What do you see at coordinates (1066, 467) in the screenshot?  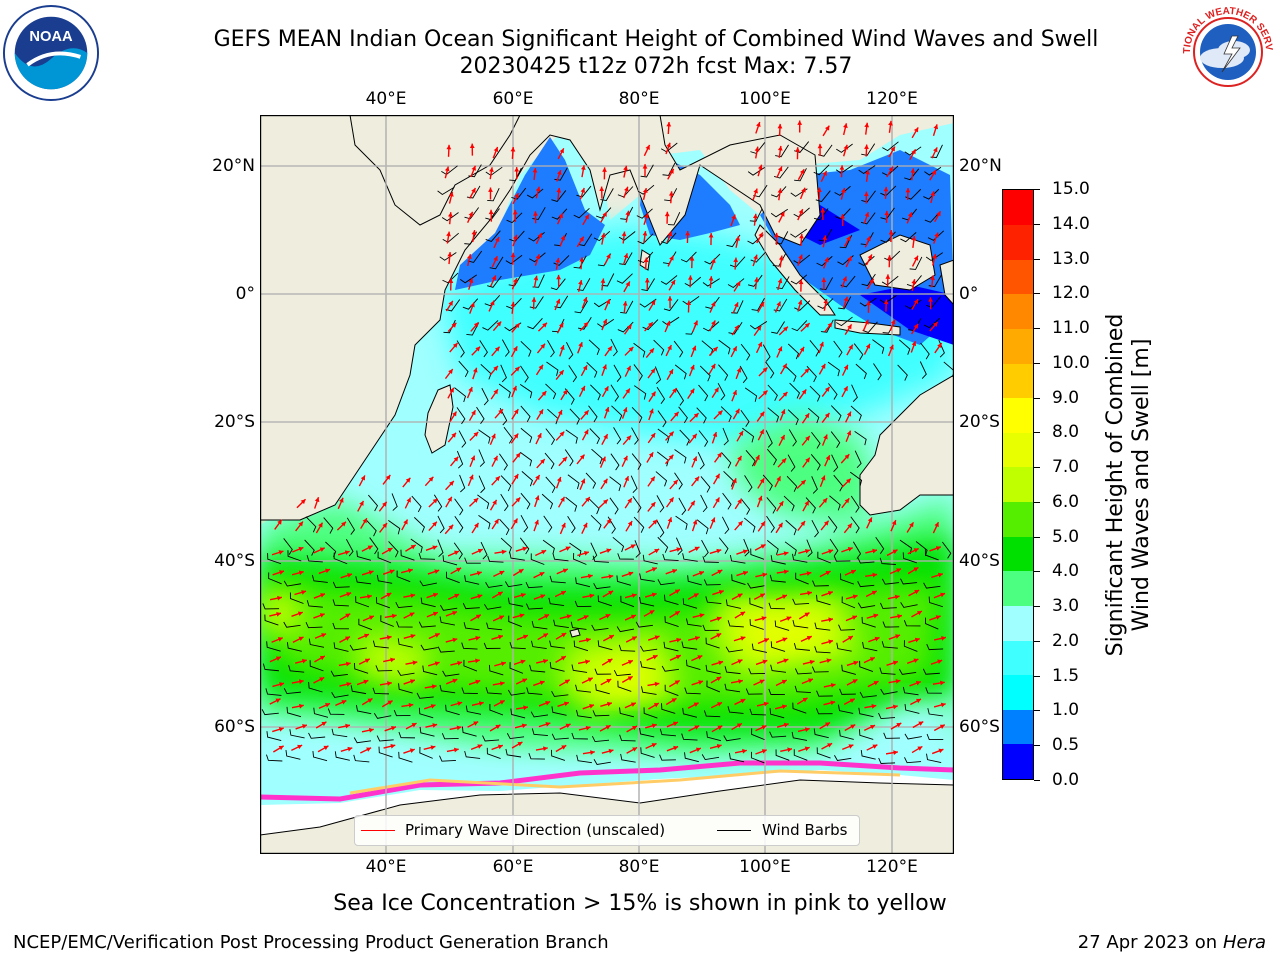 I see `colorbar-label: 7.0` at bounding box center [1066, 467].